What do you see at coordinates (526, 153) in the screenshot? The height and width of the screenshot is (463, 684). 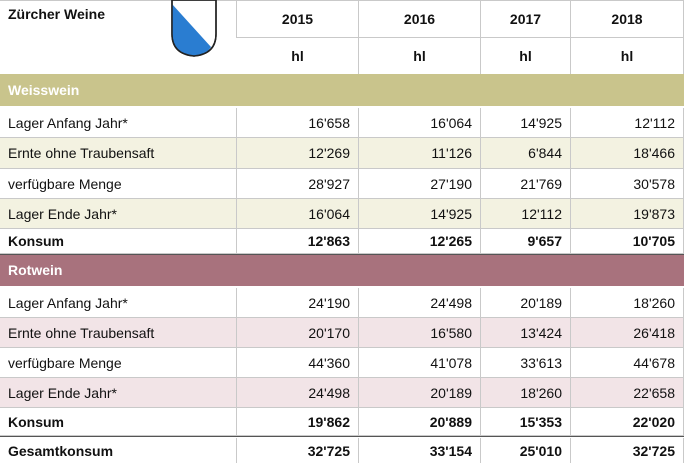 I see `row-value: 6'844` at bounding box center [526, 153].